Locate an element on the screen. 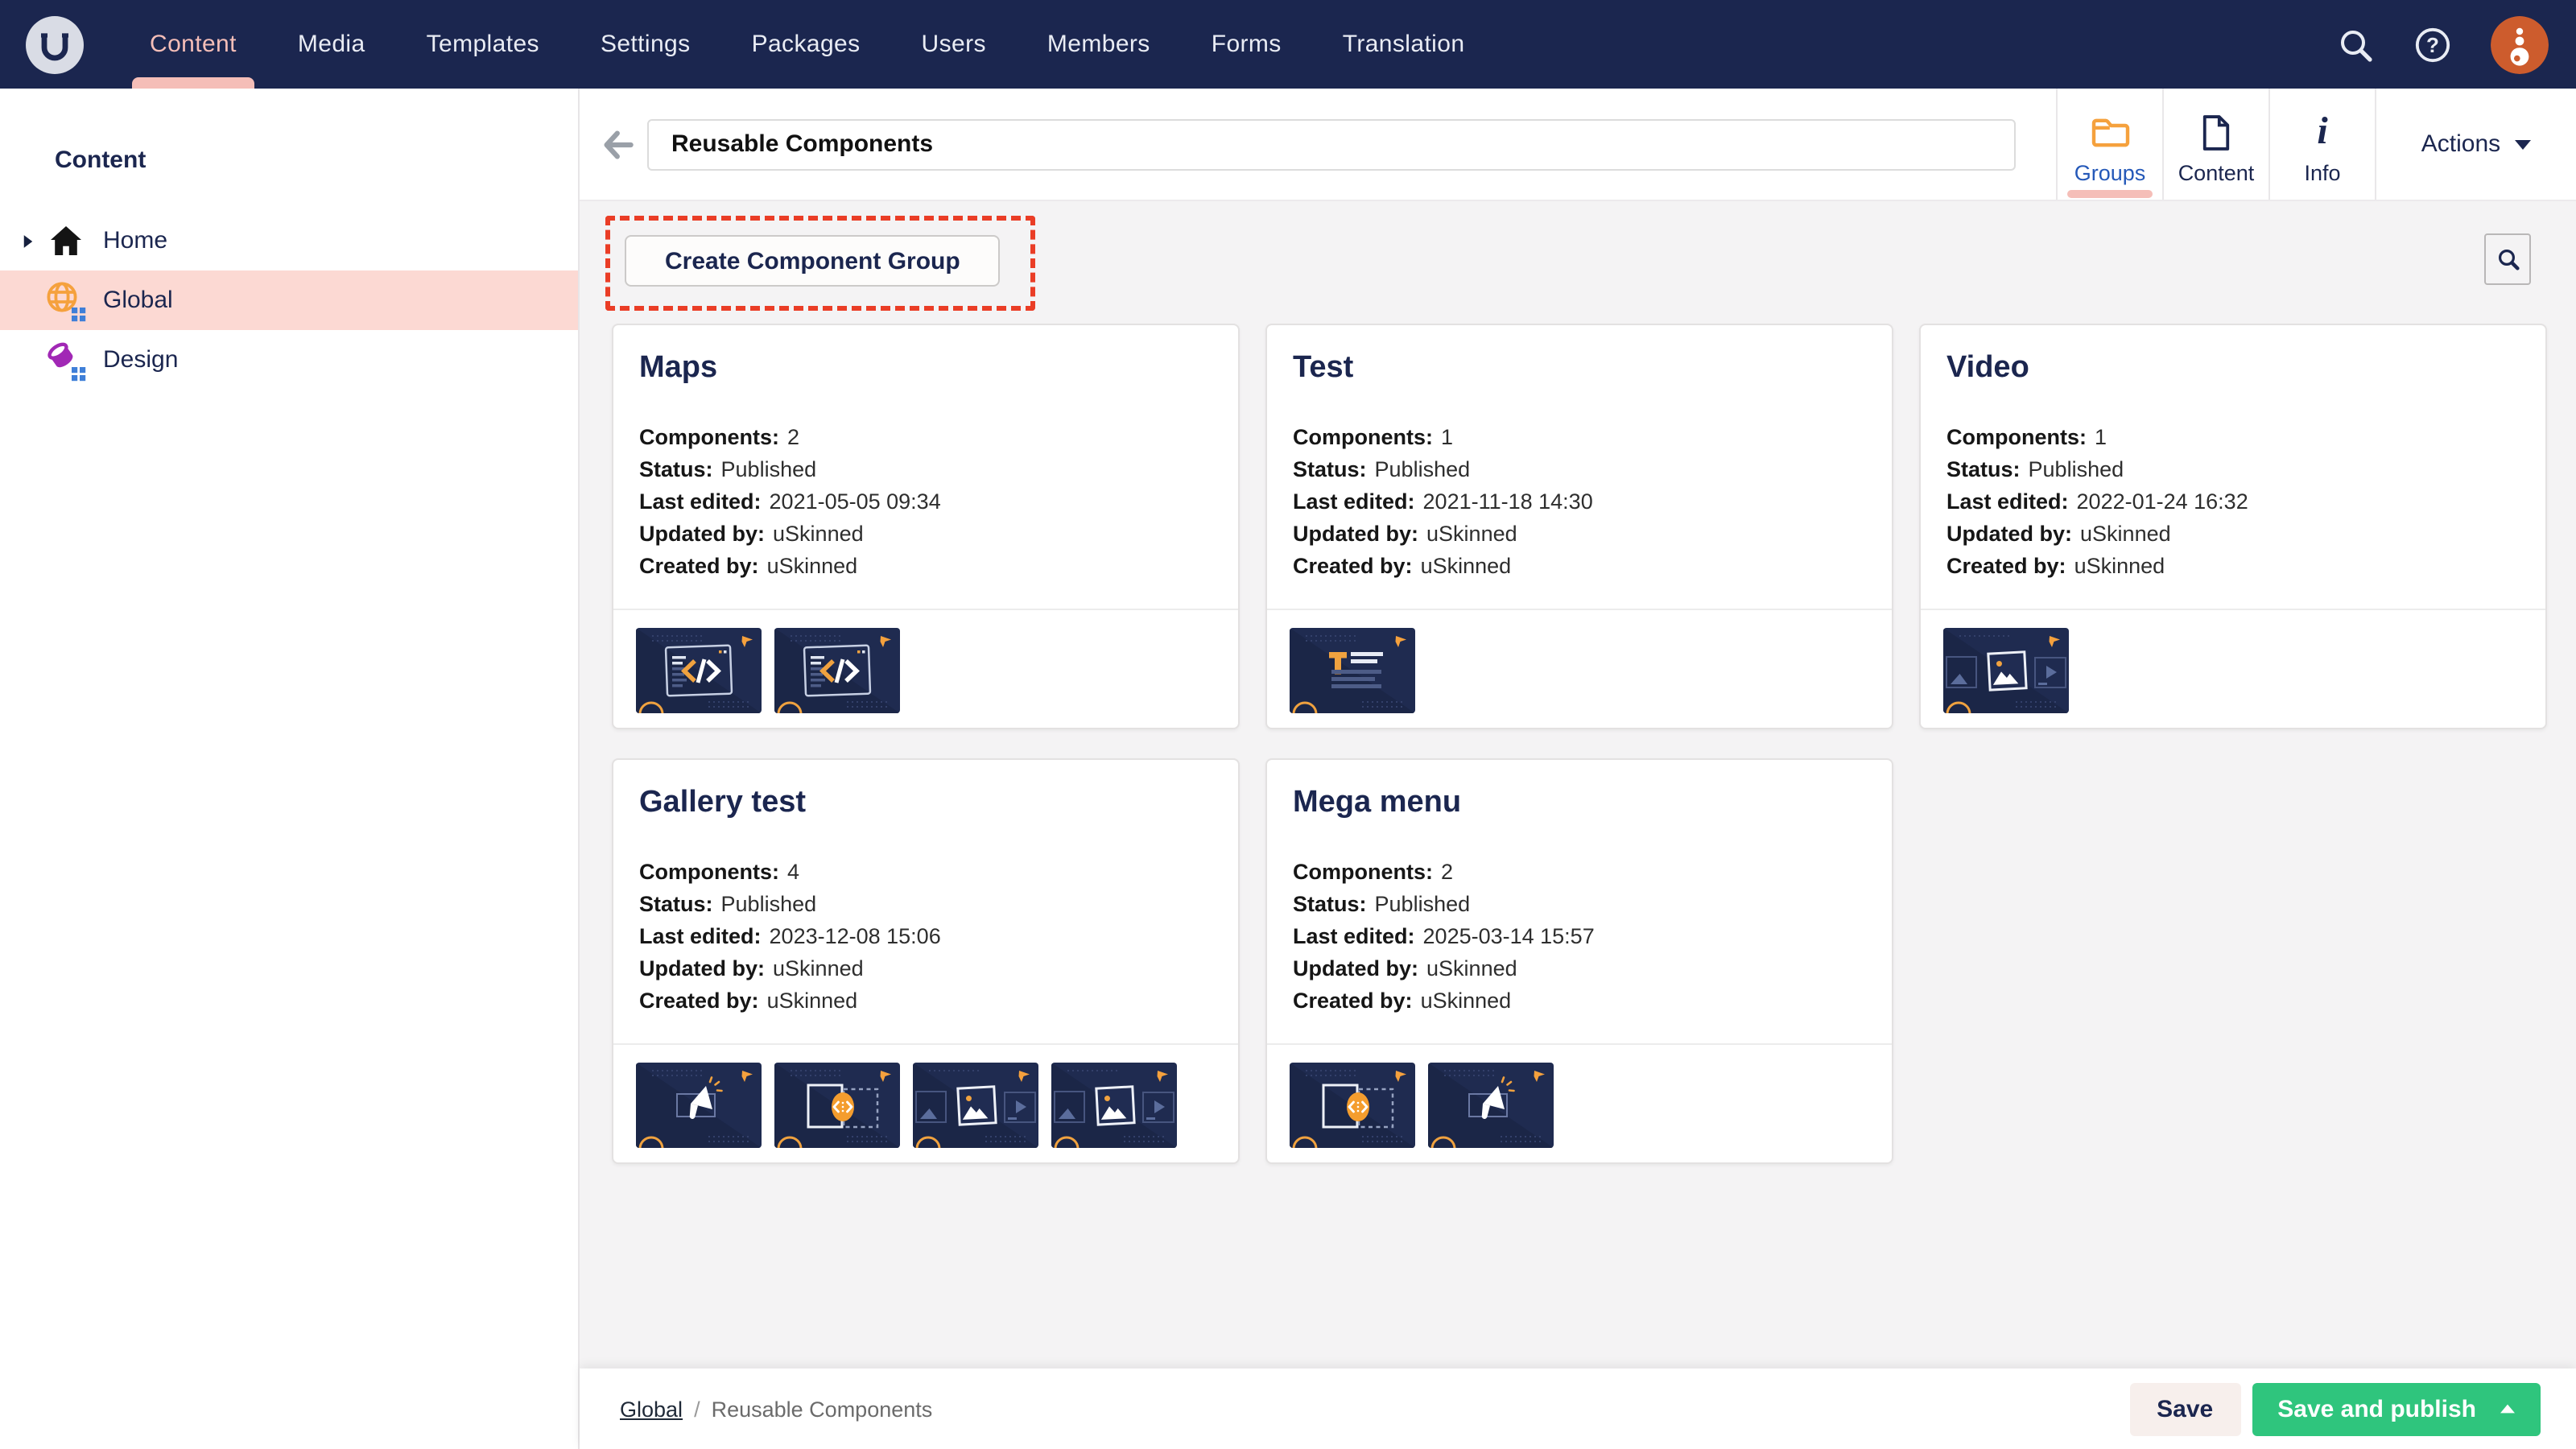 The width and height of the screenshot is (2576, 1449). card-meta-last-edited: Last edited: 2025-03-14 15:57 is located at coordinates (1579, 937).